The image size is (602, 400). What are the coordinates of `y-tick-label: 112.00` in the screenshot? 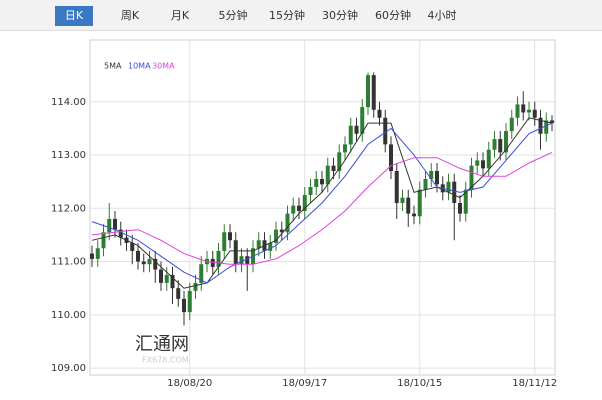 It's located at (68, 208).